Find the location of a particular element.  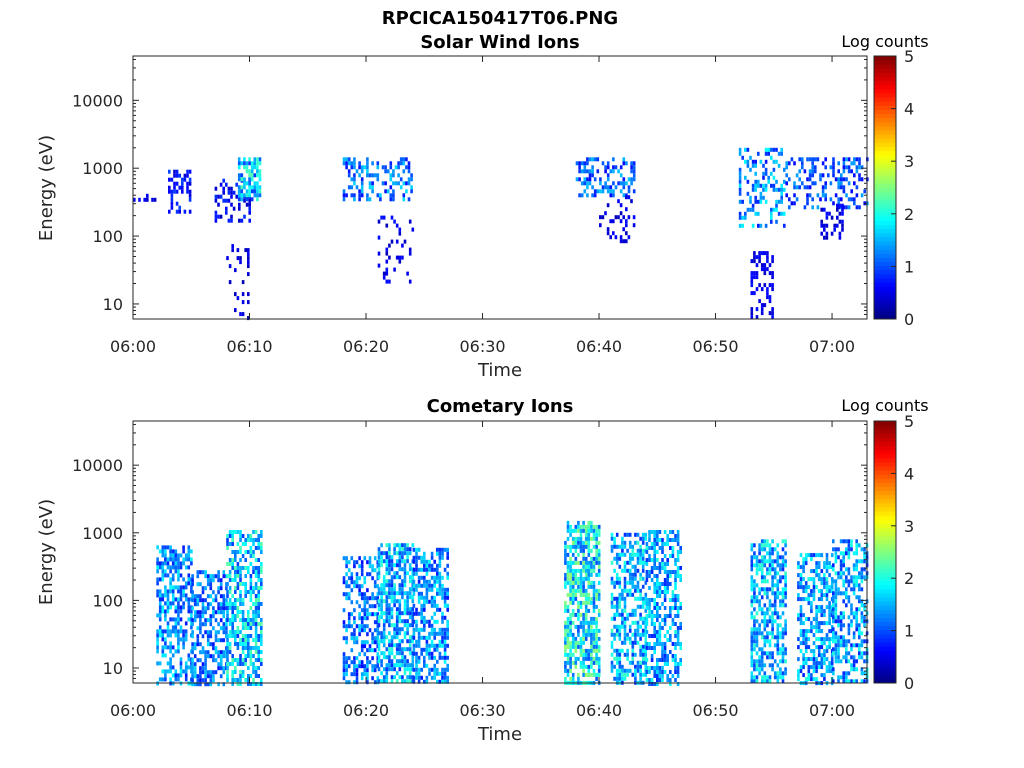

y-tick-label: 10 is located at coordinates (113, 668).